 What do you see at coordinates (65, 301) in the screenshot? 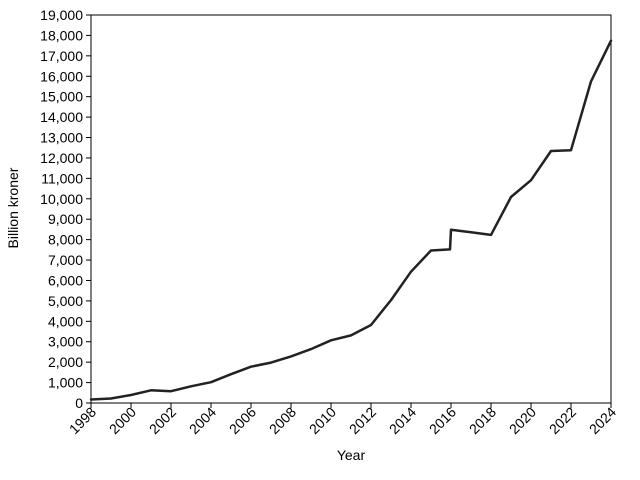
I see `y-tick-label: 5,000` at bounding box center [65, 301].